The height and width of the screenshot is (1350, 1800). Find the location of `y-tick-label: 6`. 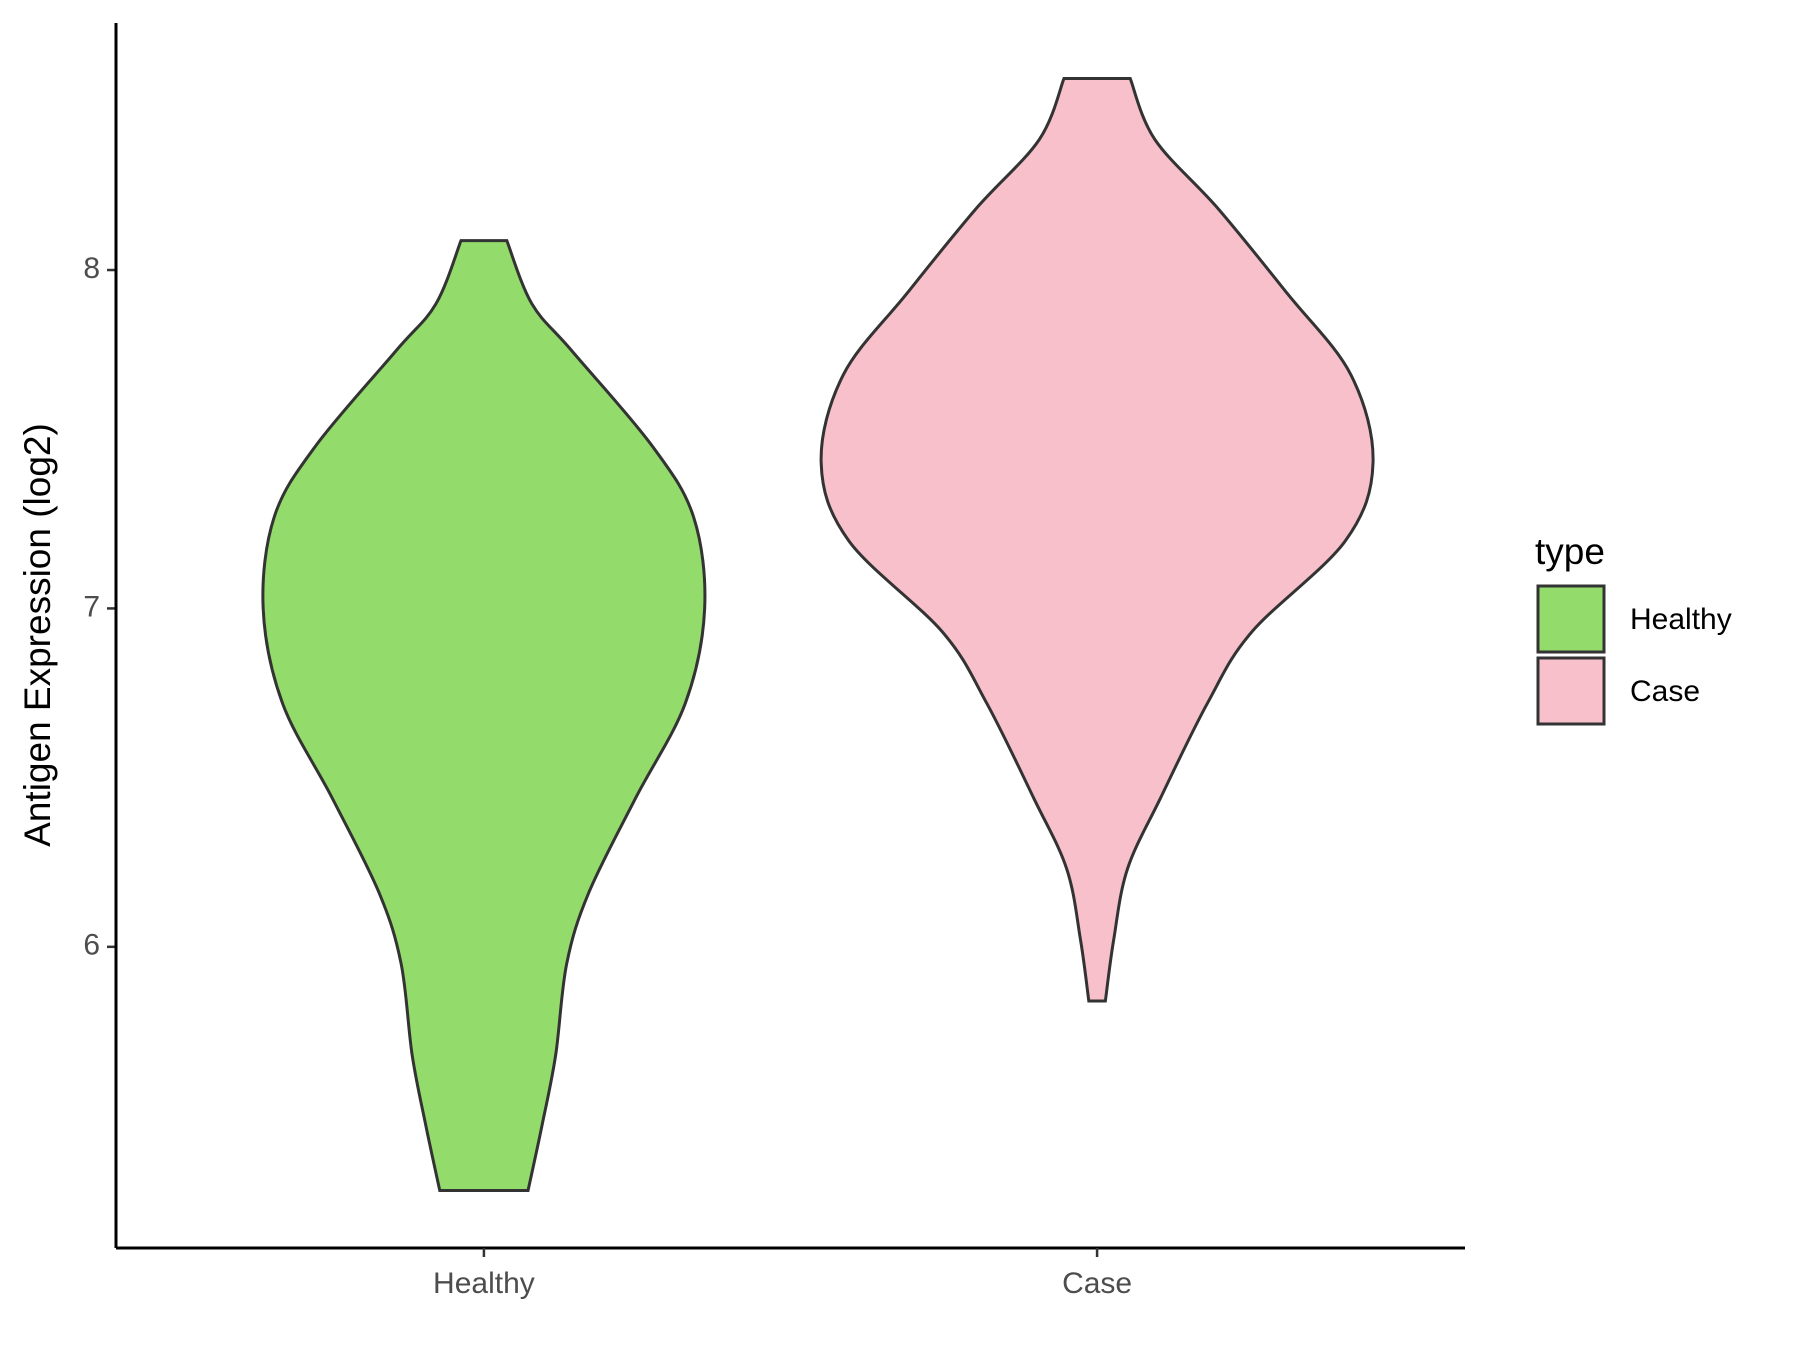

y-tick-label: 6 is located at coordinates (91, 945).